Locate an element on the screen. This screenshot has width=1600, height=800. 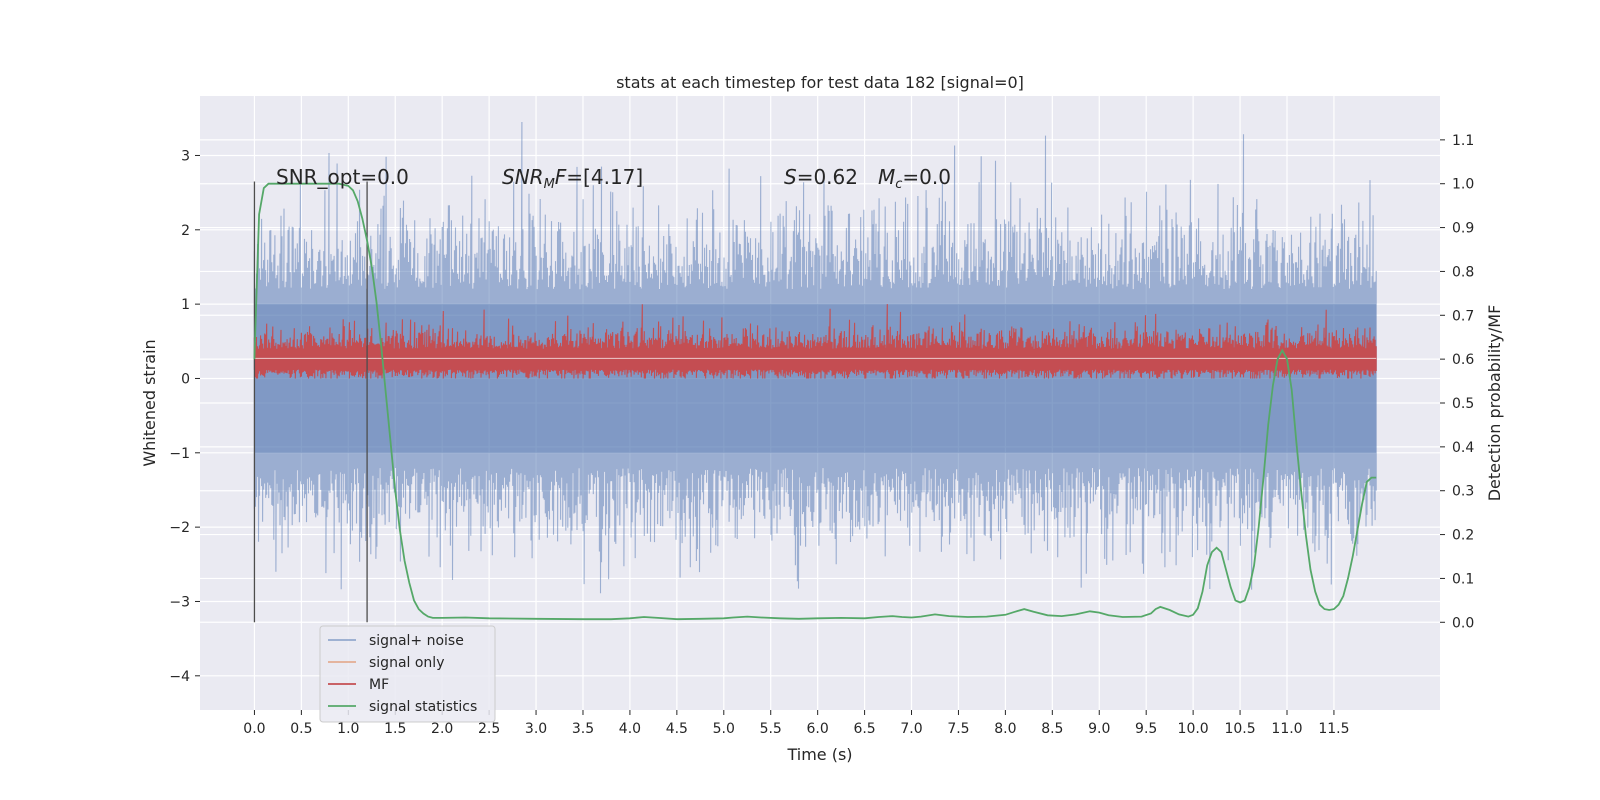
x-tick-label-6: 3.0 is located at coordinates (536, 729).